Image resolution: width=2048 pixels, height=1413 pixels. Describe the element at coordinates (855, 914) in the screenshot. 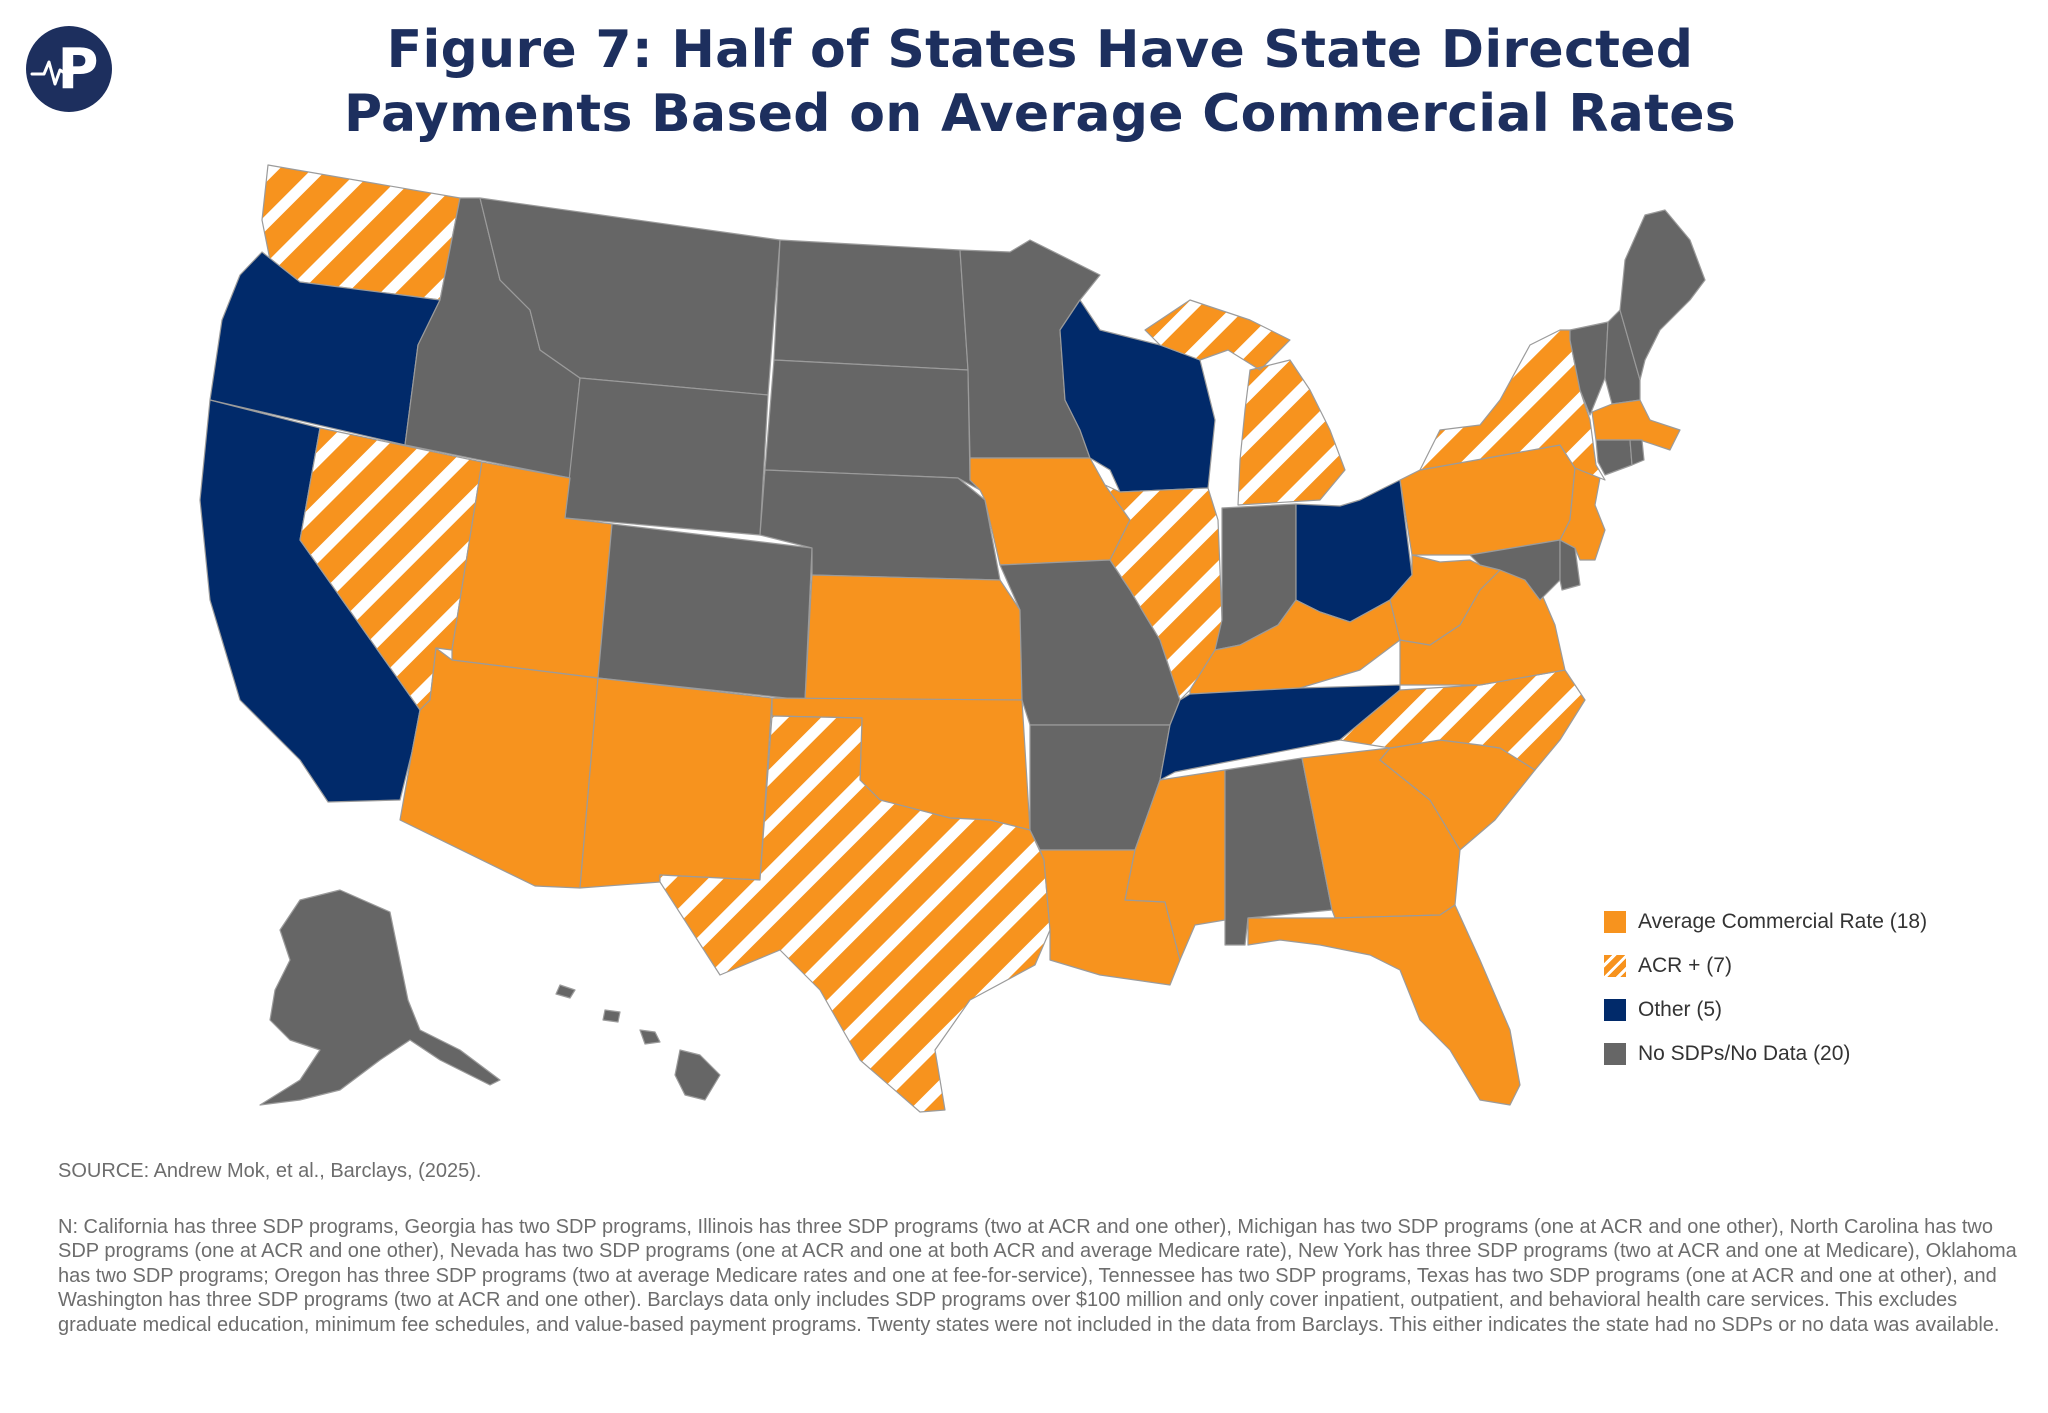

I see `state-tx` at that location.